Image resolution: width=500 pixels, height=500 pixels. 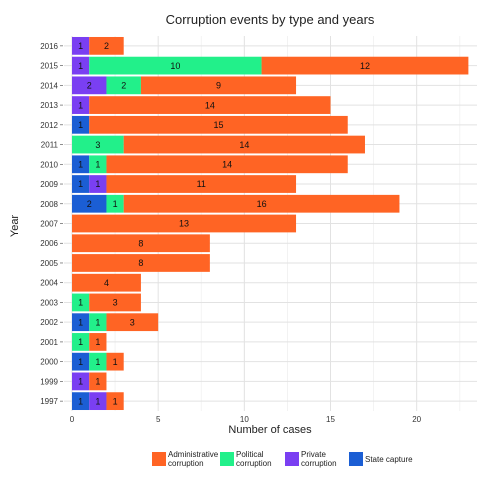 I want to click on y-tick-label: 2002, so click(x=49, y=322).